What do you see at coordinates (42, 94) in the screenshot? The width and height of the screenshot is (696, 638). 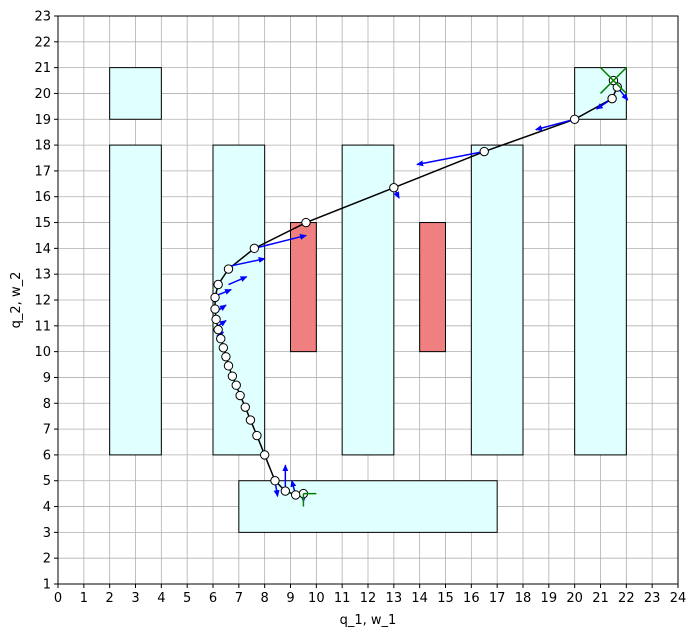 I see `y-tick-label: 20` at bounding box center [42, 94].